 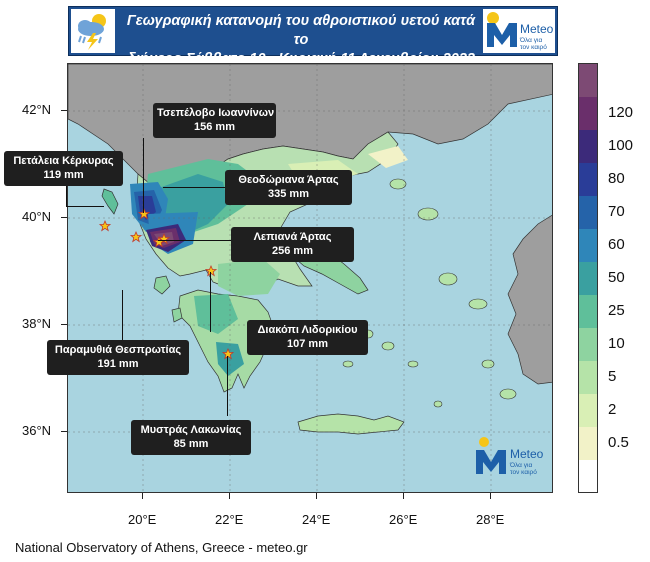 I want to click on callout-lepiana: Λεπιανά Άρτας 256 mm, so click(x=292, y=244).